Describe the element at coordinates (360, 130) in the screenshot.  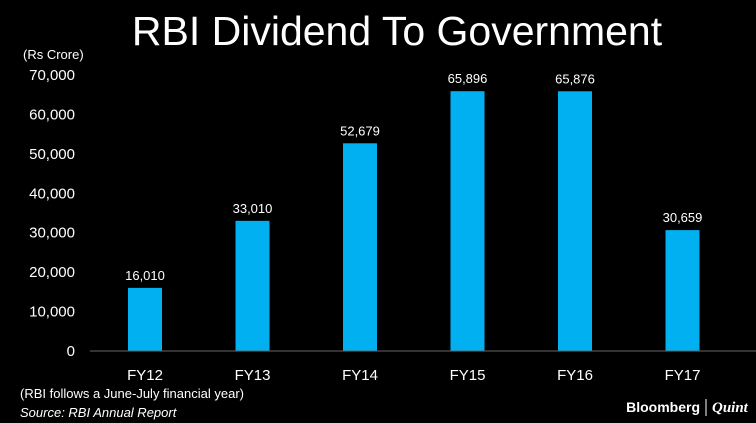
I see `bar-value-label: 52,679` at that location.